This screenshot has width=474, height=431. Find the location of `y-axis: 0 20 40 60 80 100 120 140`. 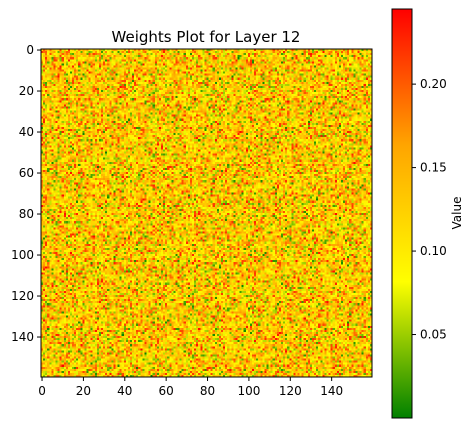

y-axis: 0 20 40 60 80 100 120 140 is located at coordinates (26, 193).